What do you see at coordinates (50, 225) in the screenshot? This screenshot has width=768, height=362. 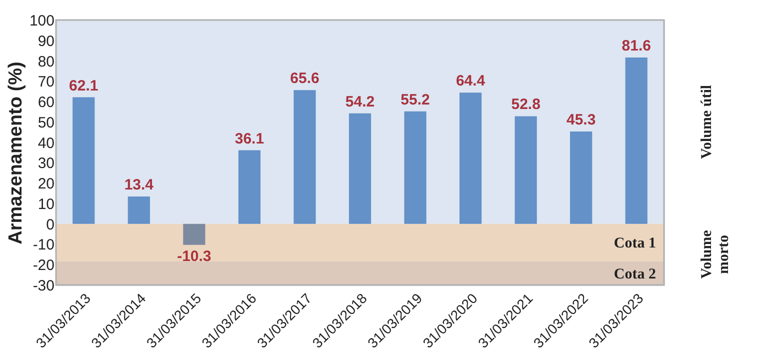 I see `y-tick-label: 0` at bounding box center [50, 225].